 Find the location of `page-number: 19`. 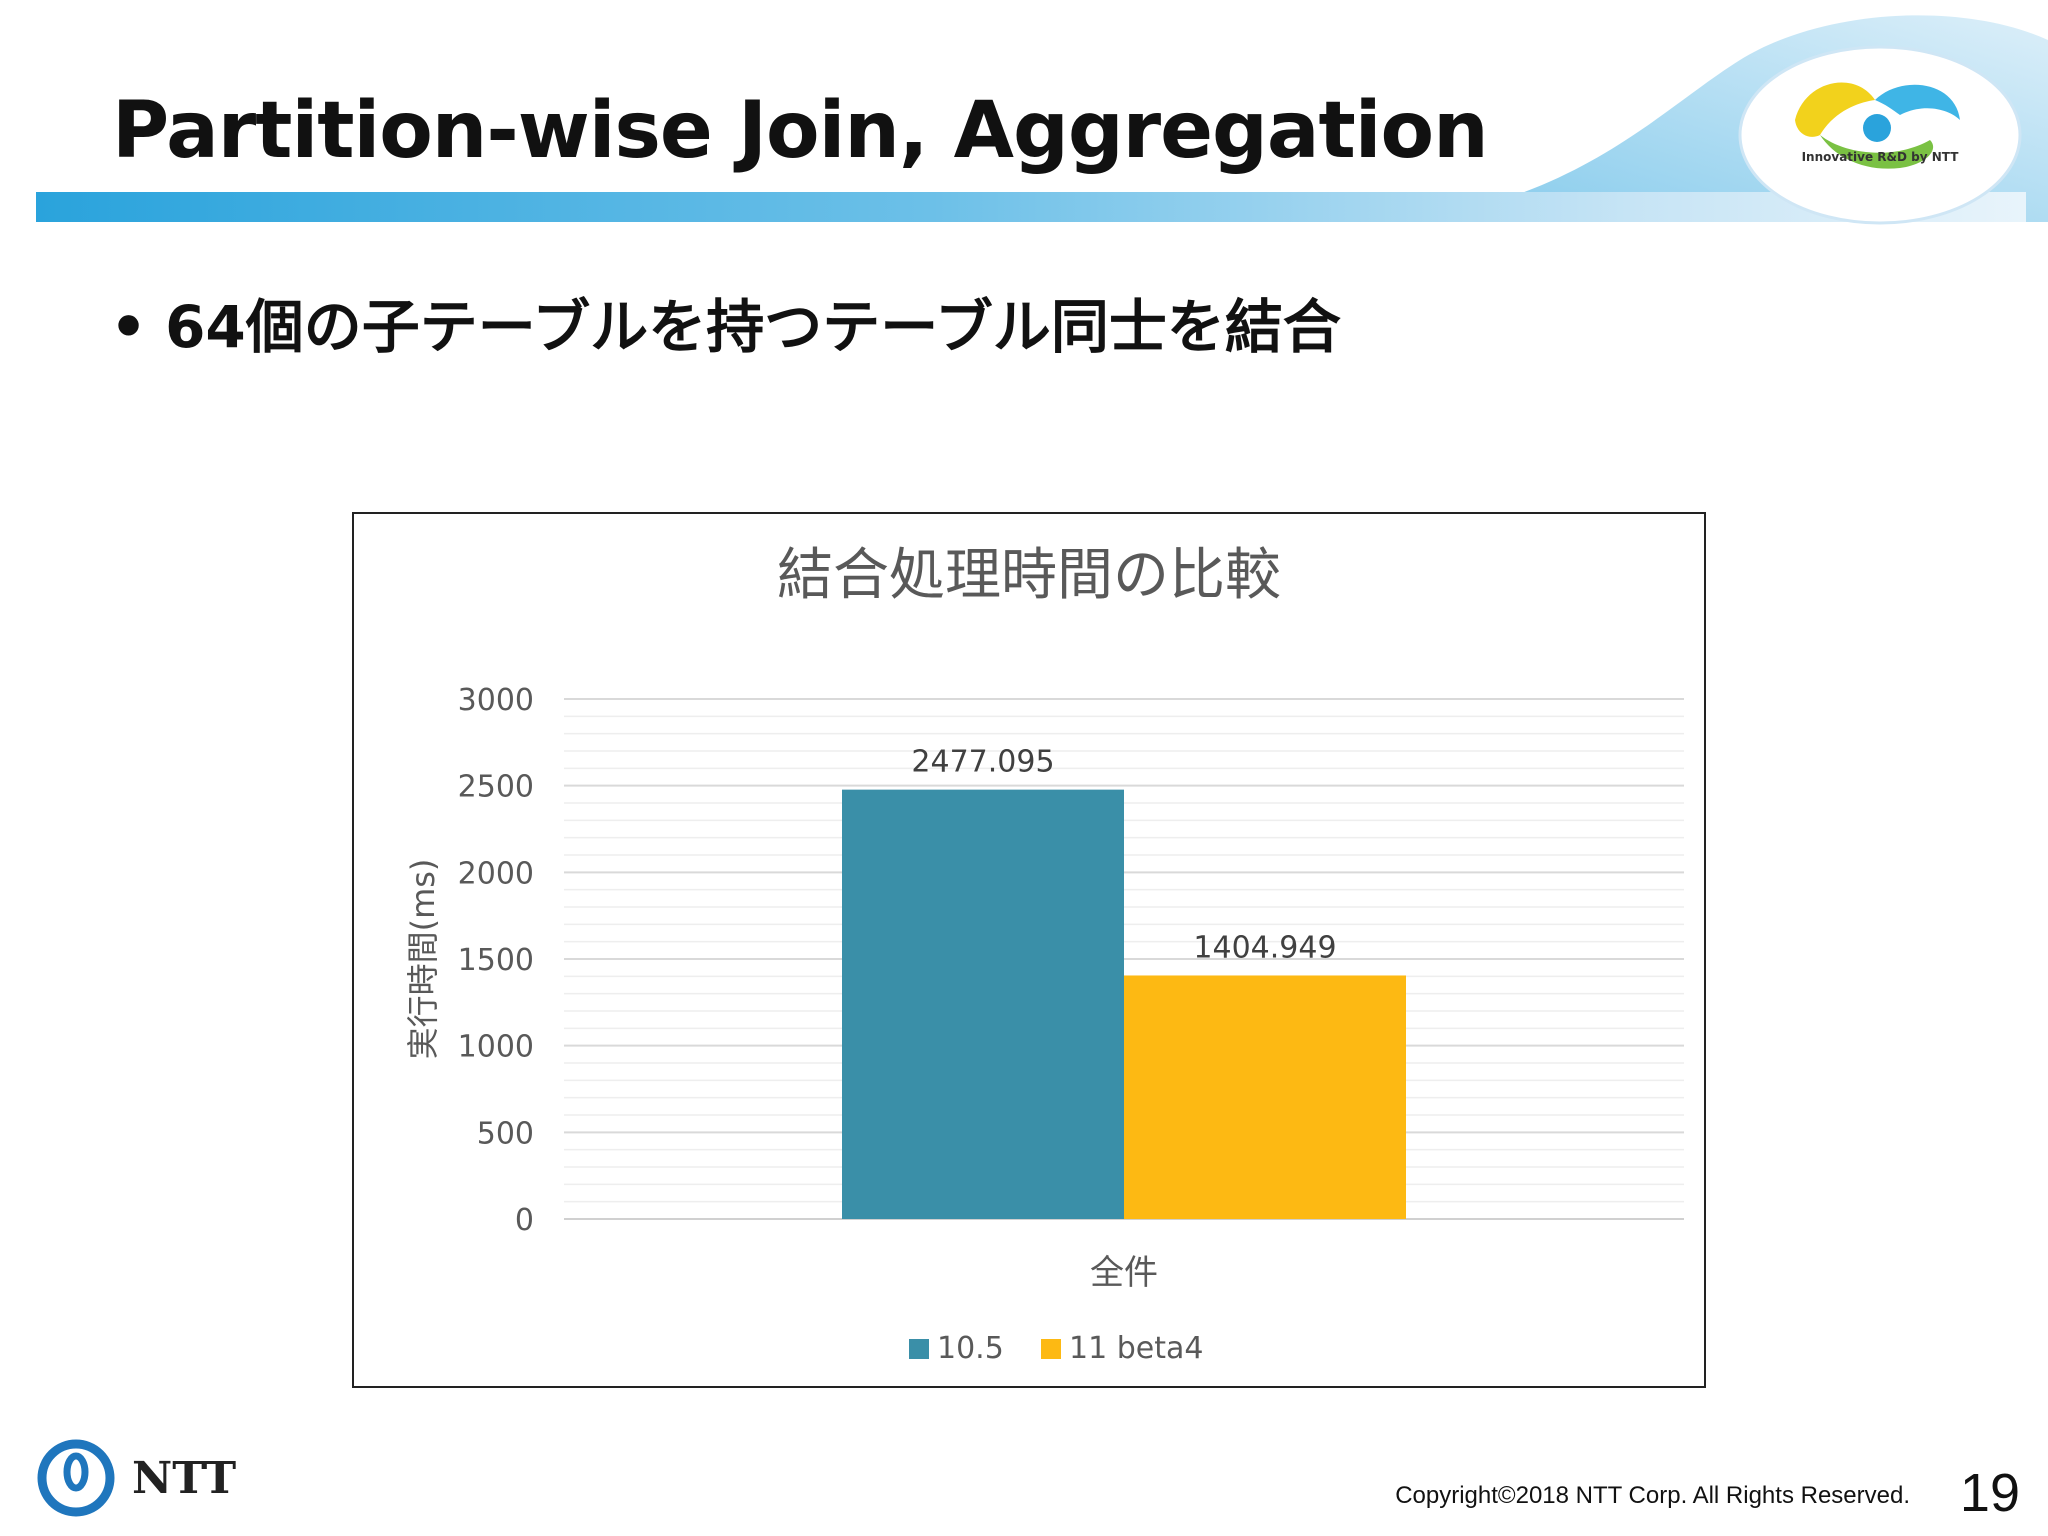

page-number: 19 is located at coordinates (1989, 1493).